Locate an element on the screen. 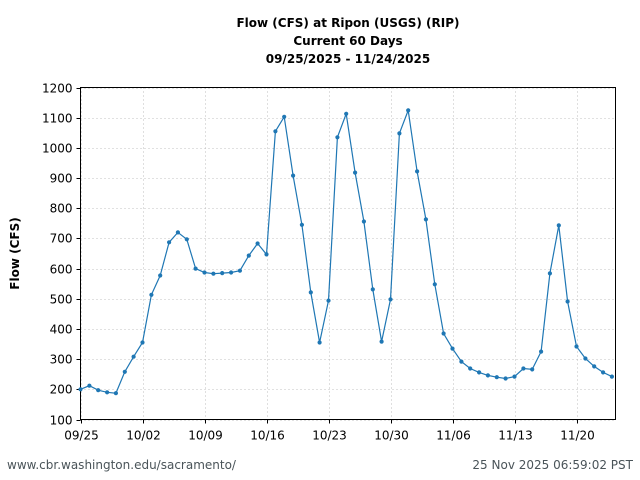 This screenshot has height=480, width=640. y-tick-label: 600 is located at coordinates (61, 270).